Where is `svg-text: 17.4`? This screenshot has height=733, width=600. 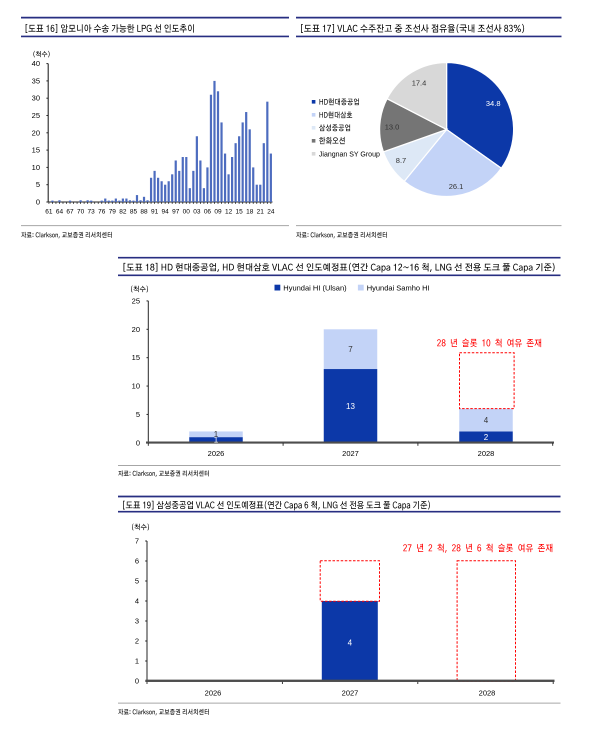
svg-text: 17.4 is located at coordinates (419, 83).